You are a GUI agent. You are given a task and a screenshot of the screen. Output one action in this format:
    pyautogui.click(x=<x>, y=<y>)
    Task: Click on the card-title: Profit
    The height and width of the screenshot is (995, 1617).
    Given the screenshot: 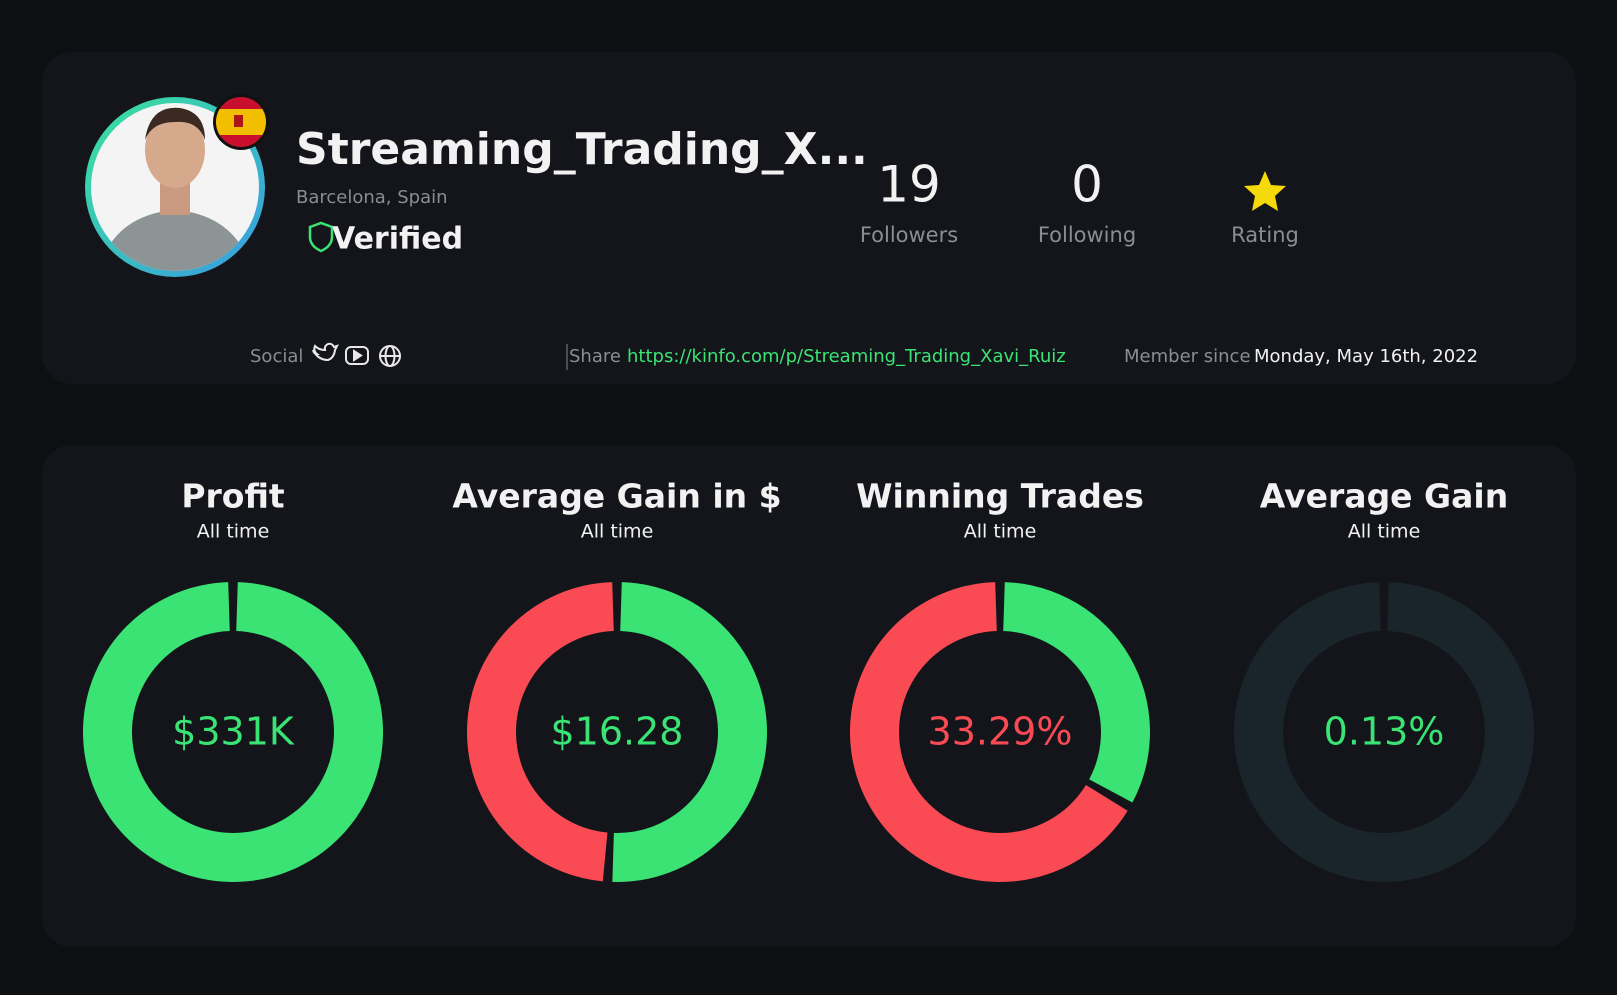 What is the action you would take?
    pyautogui.click(x=233, y=496)
    